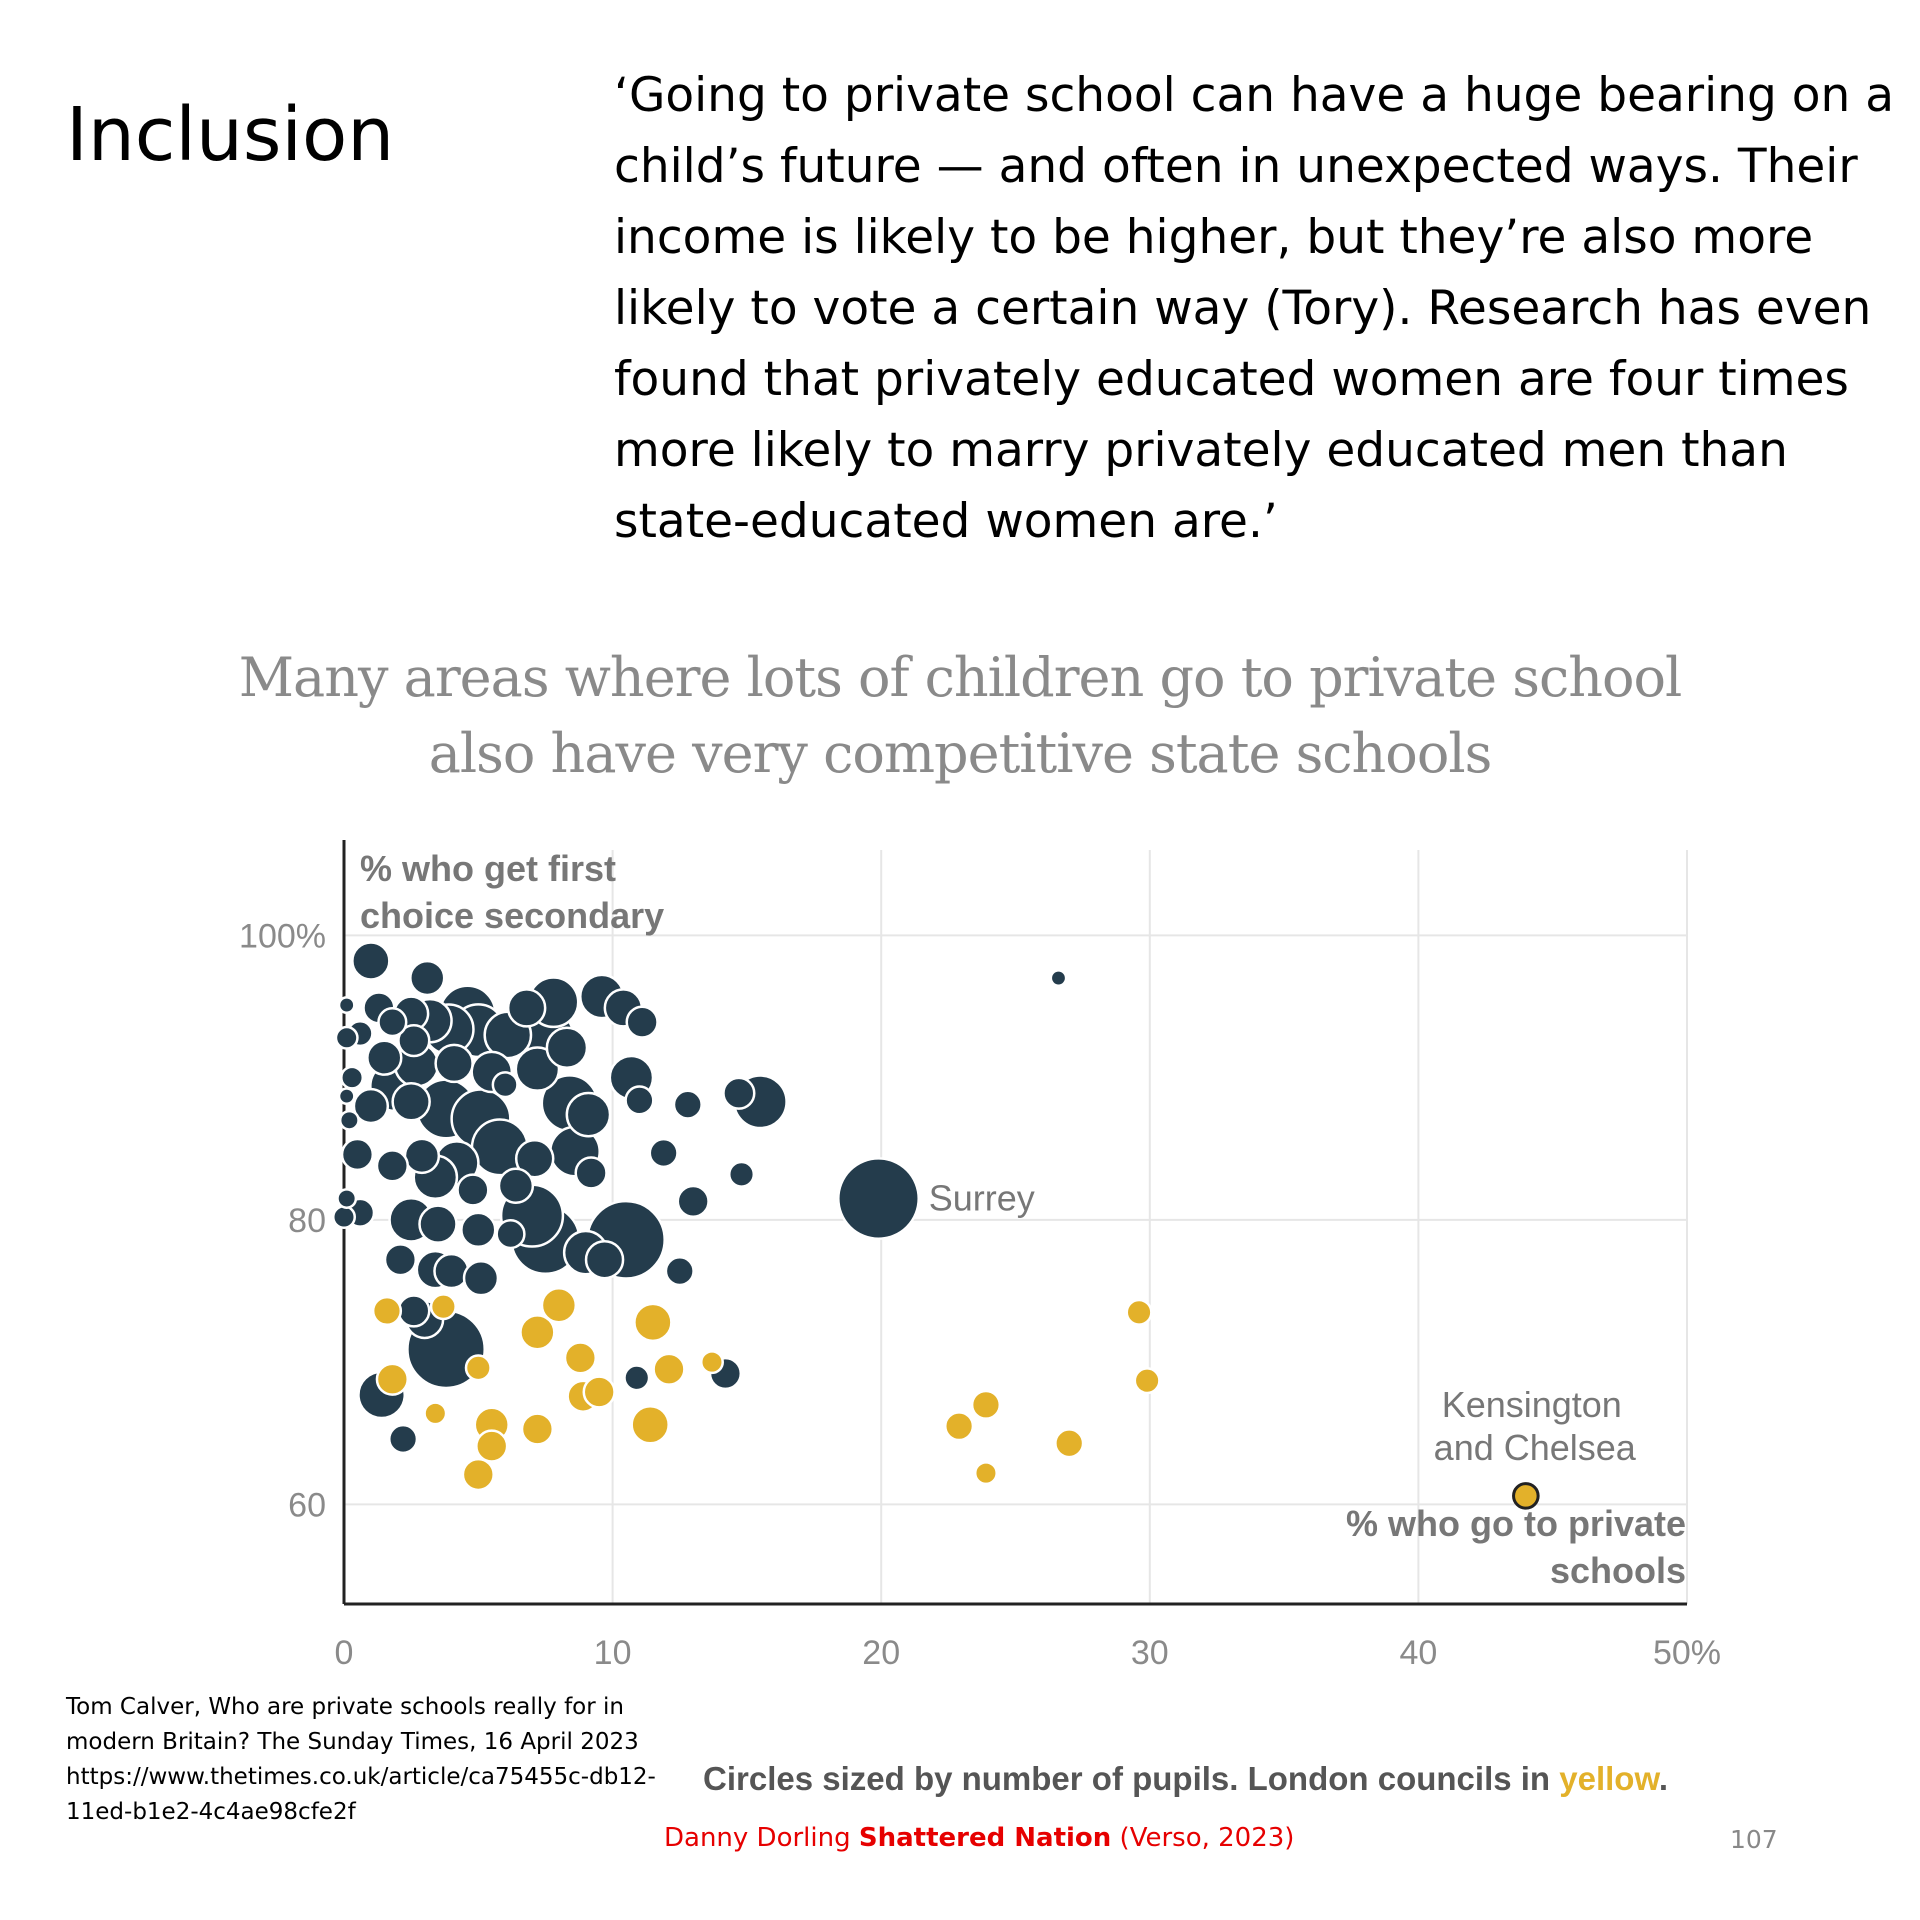  Describe the element at coordinates (1663, 1778) in the screenshot. I see `caption-suffix: .` at that location.